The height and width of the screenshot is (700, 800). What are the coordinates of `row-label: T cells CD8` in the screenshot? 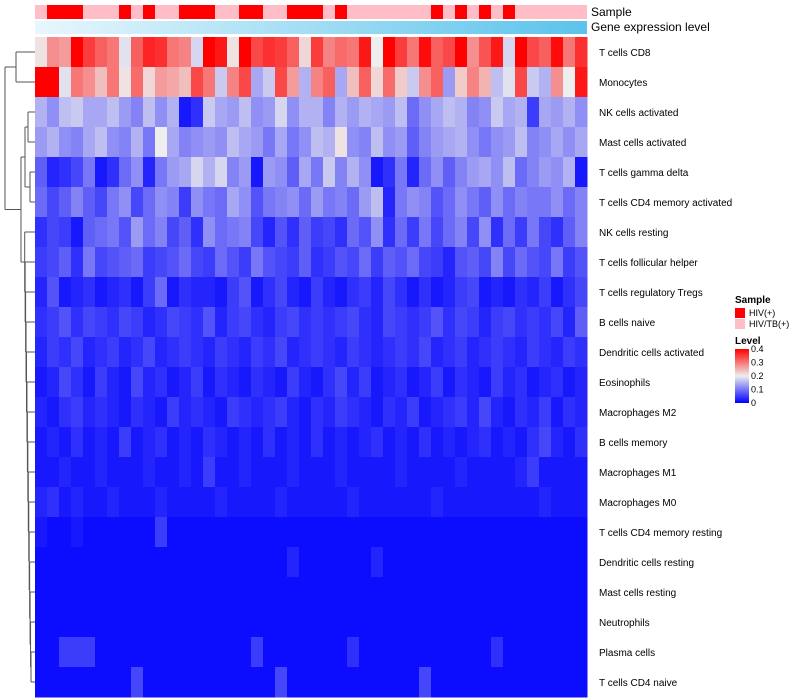 It's located at (625, 53).